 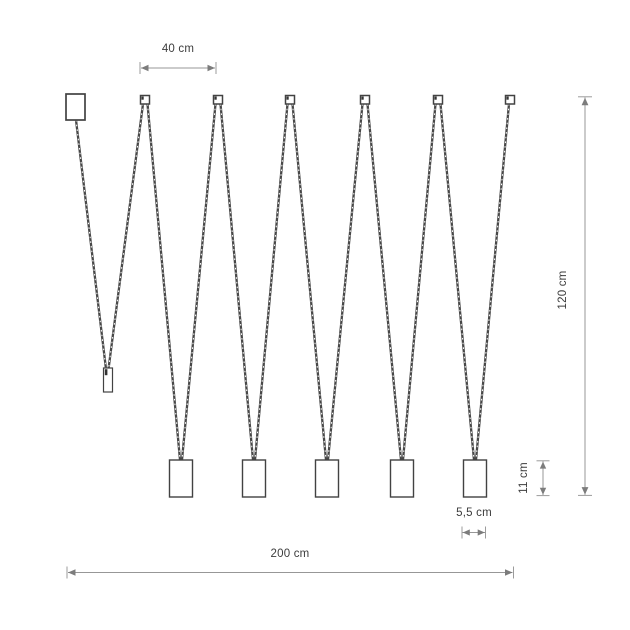 I want to click on dim-shade-width-label: 5,5 cm, so click(x=474, y=513).